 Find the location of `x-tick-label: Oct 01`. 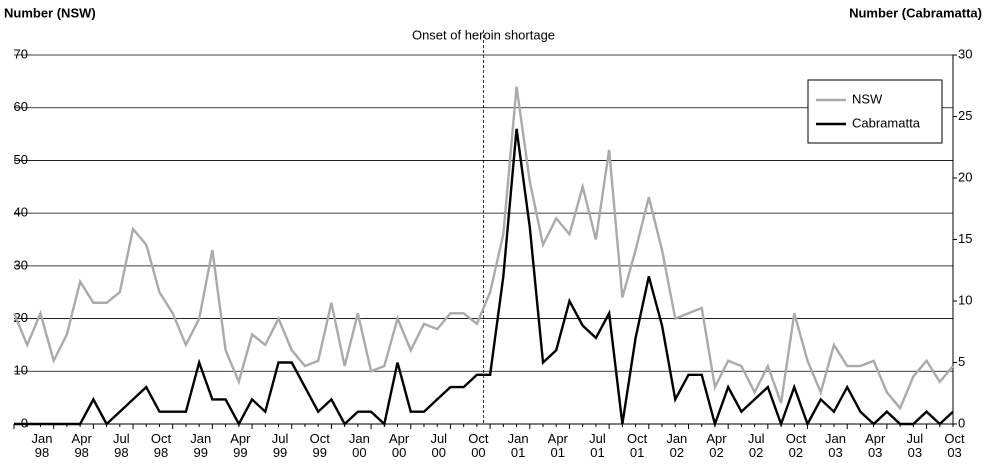

x-tick-label: Oct 01 is located at coordinates (637, 445).